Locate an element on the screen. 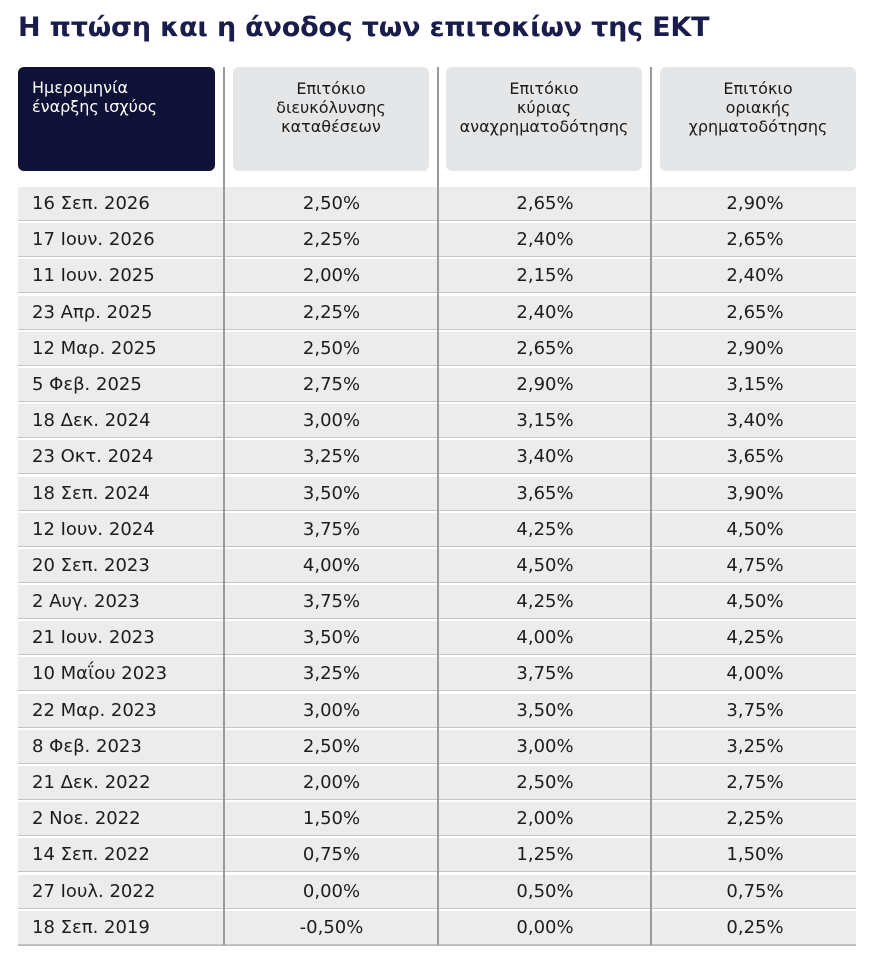 The width and height of the screenshot is (880, 971). main-refinancing-rate-cell: 3,15% is located at coordinates (545, 421).